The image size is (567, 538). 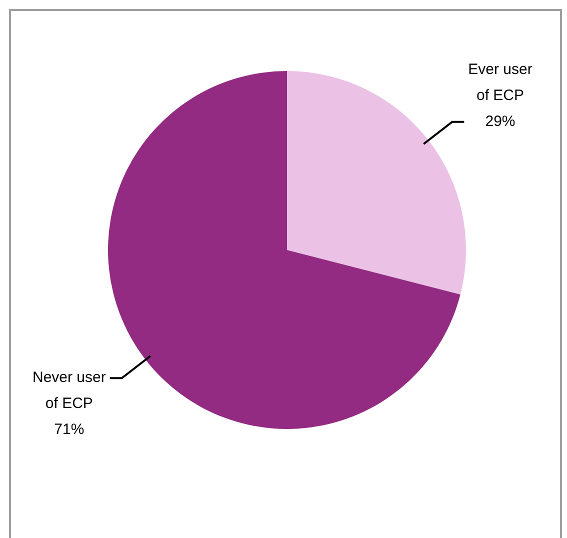 What do you see at coordinates (500, 82) in the screenshot?
I see `slice-label: Ever user of ECP` at bounding box center [500, 82].